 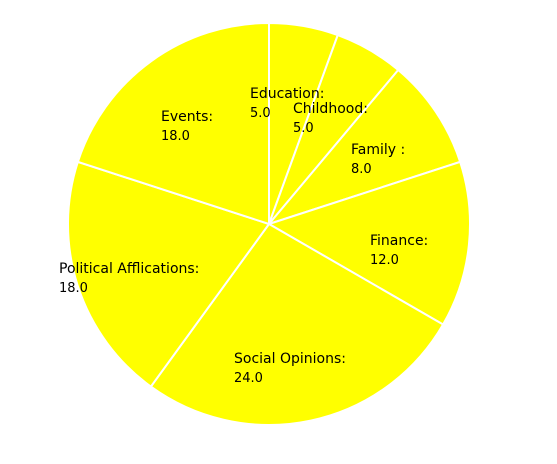 What do you see at coordinates (248, 378) in the screenshot?
I see `slice-value: 24.0` at bounding box center [248, 378].